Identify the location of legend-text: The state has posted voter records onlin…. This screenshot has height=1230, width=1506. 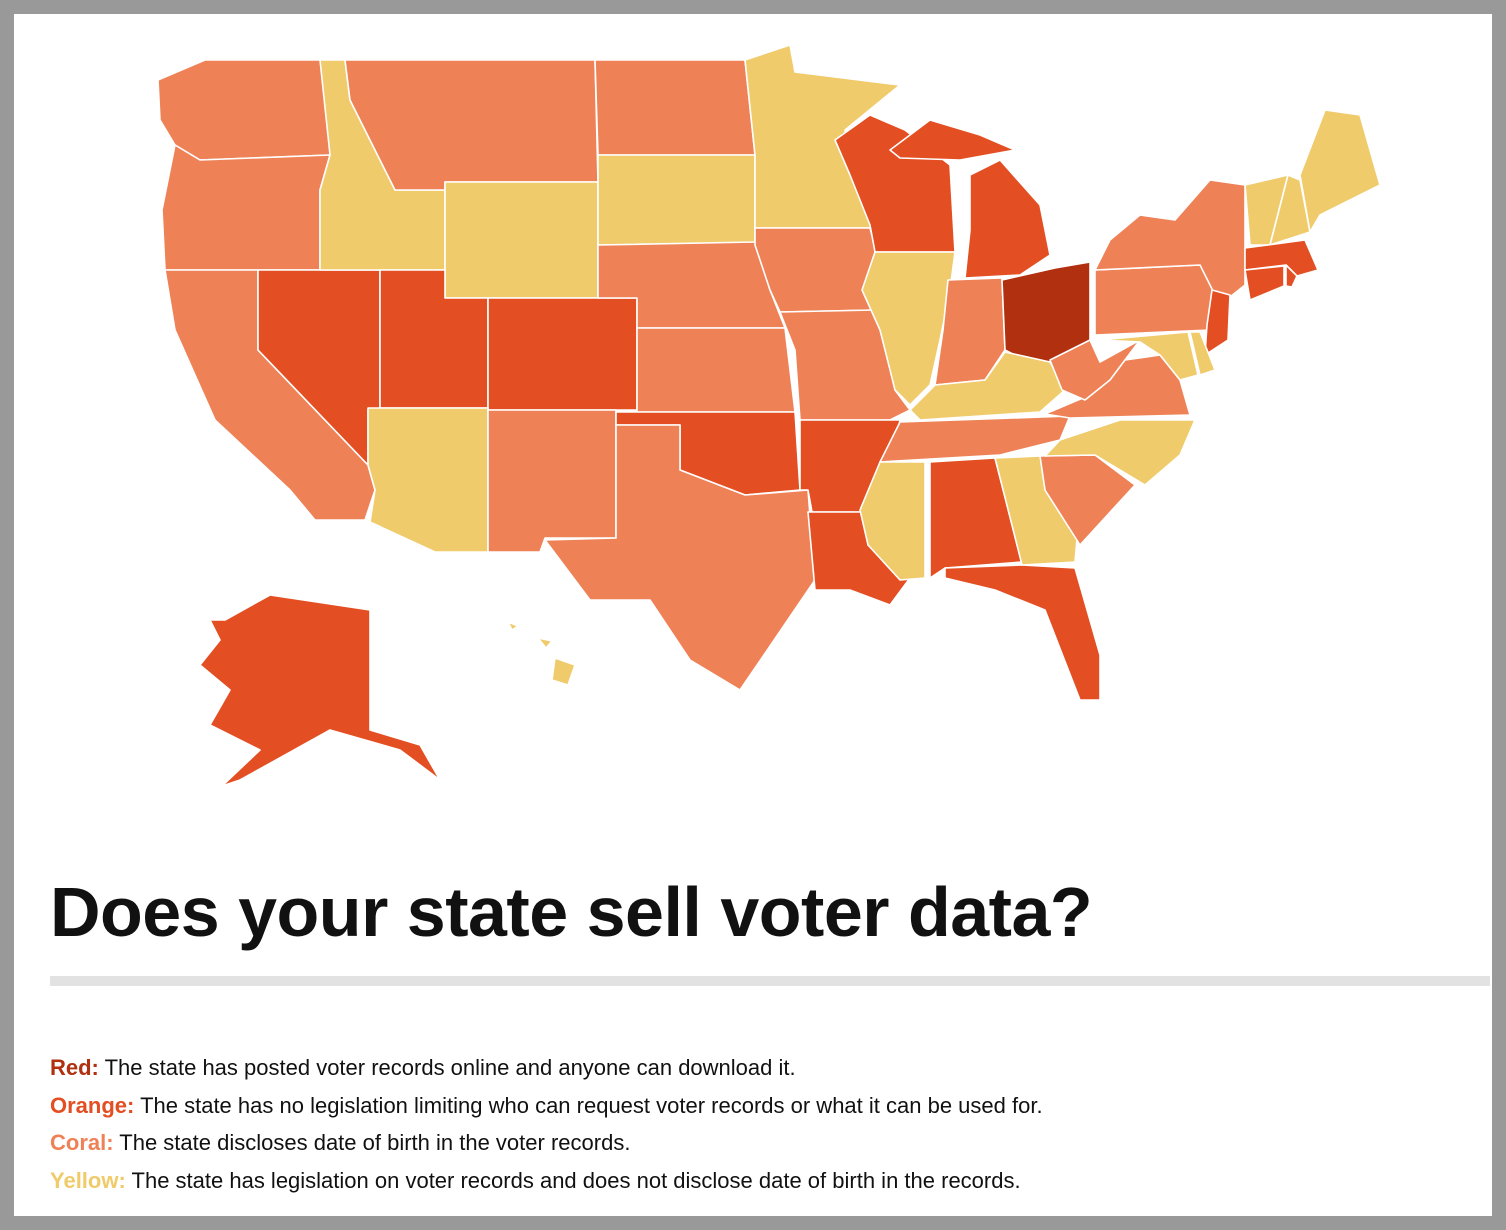
(450, 1067).